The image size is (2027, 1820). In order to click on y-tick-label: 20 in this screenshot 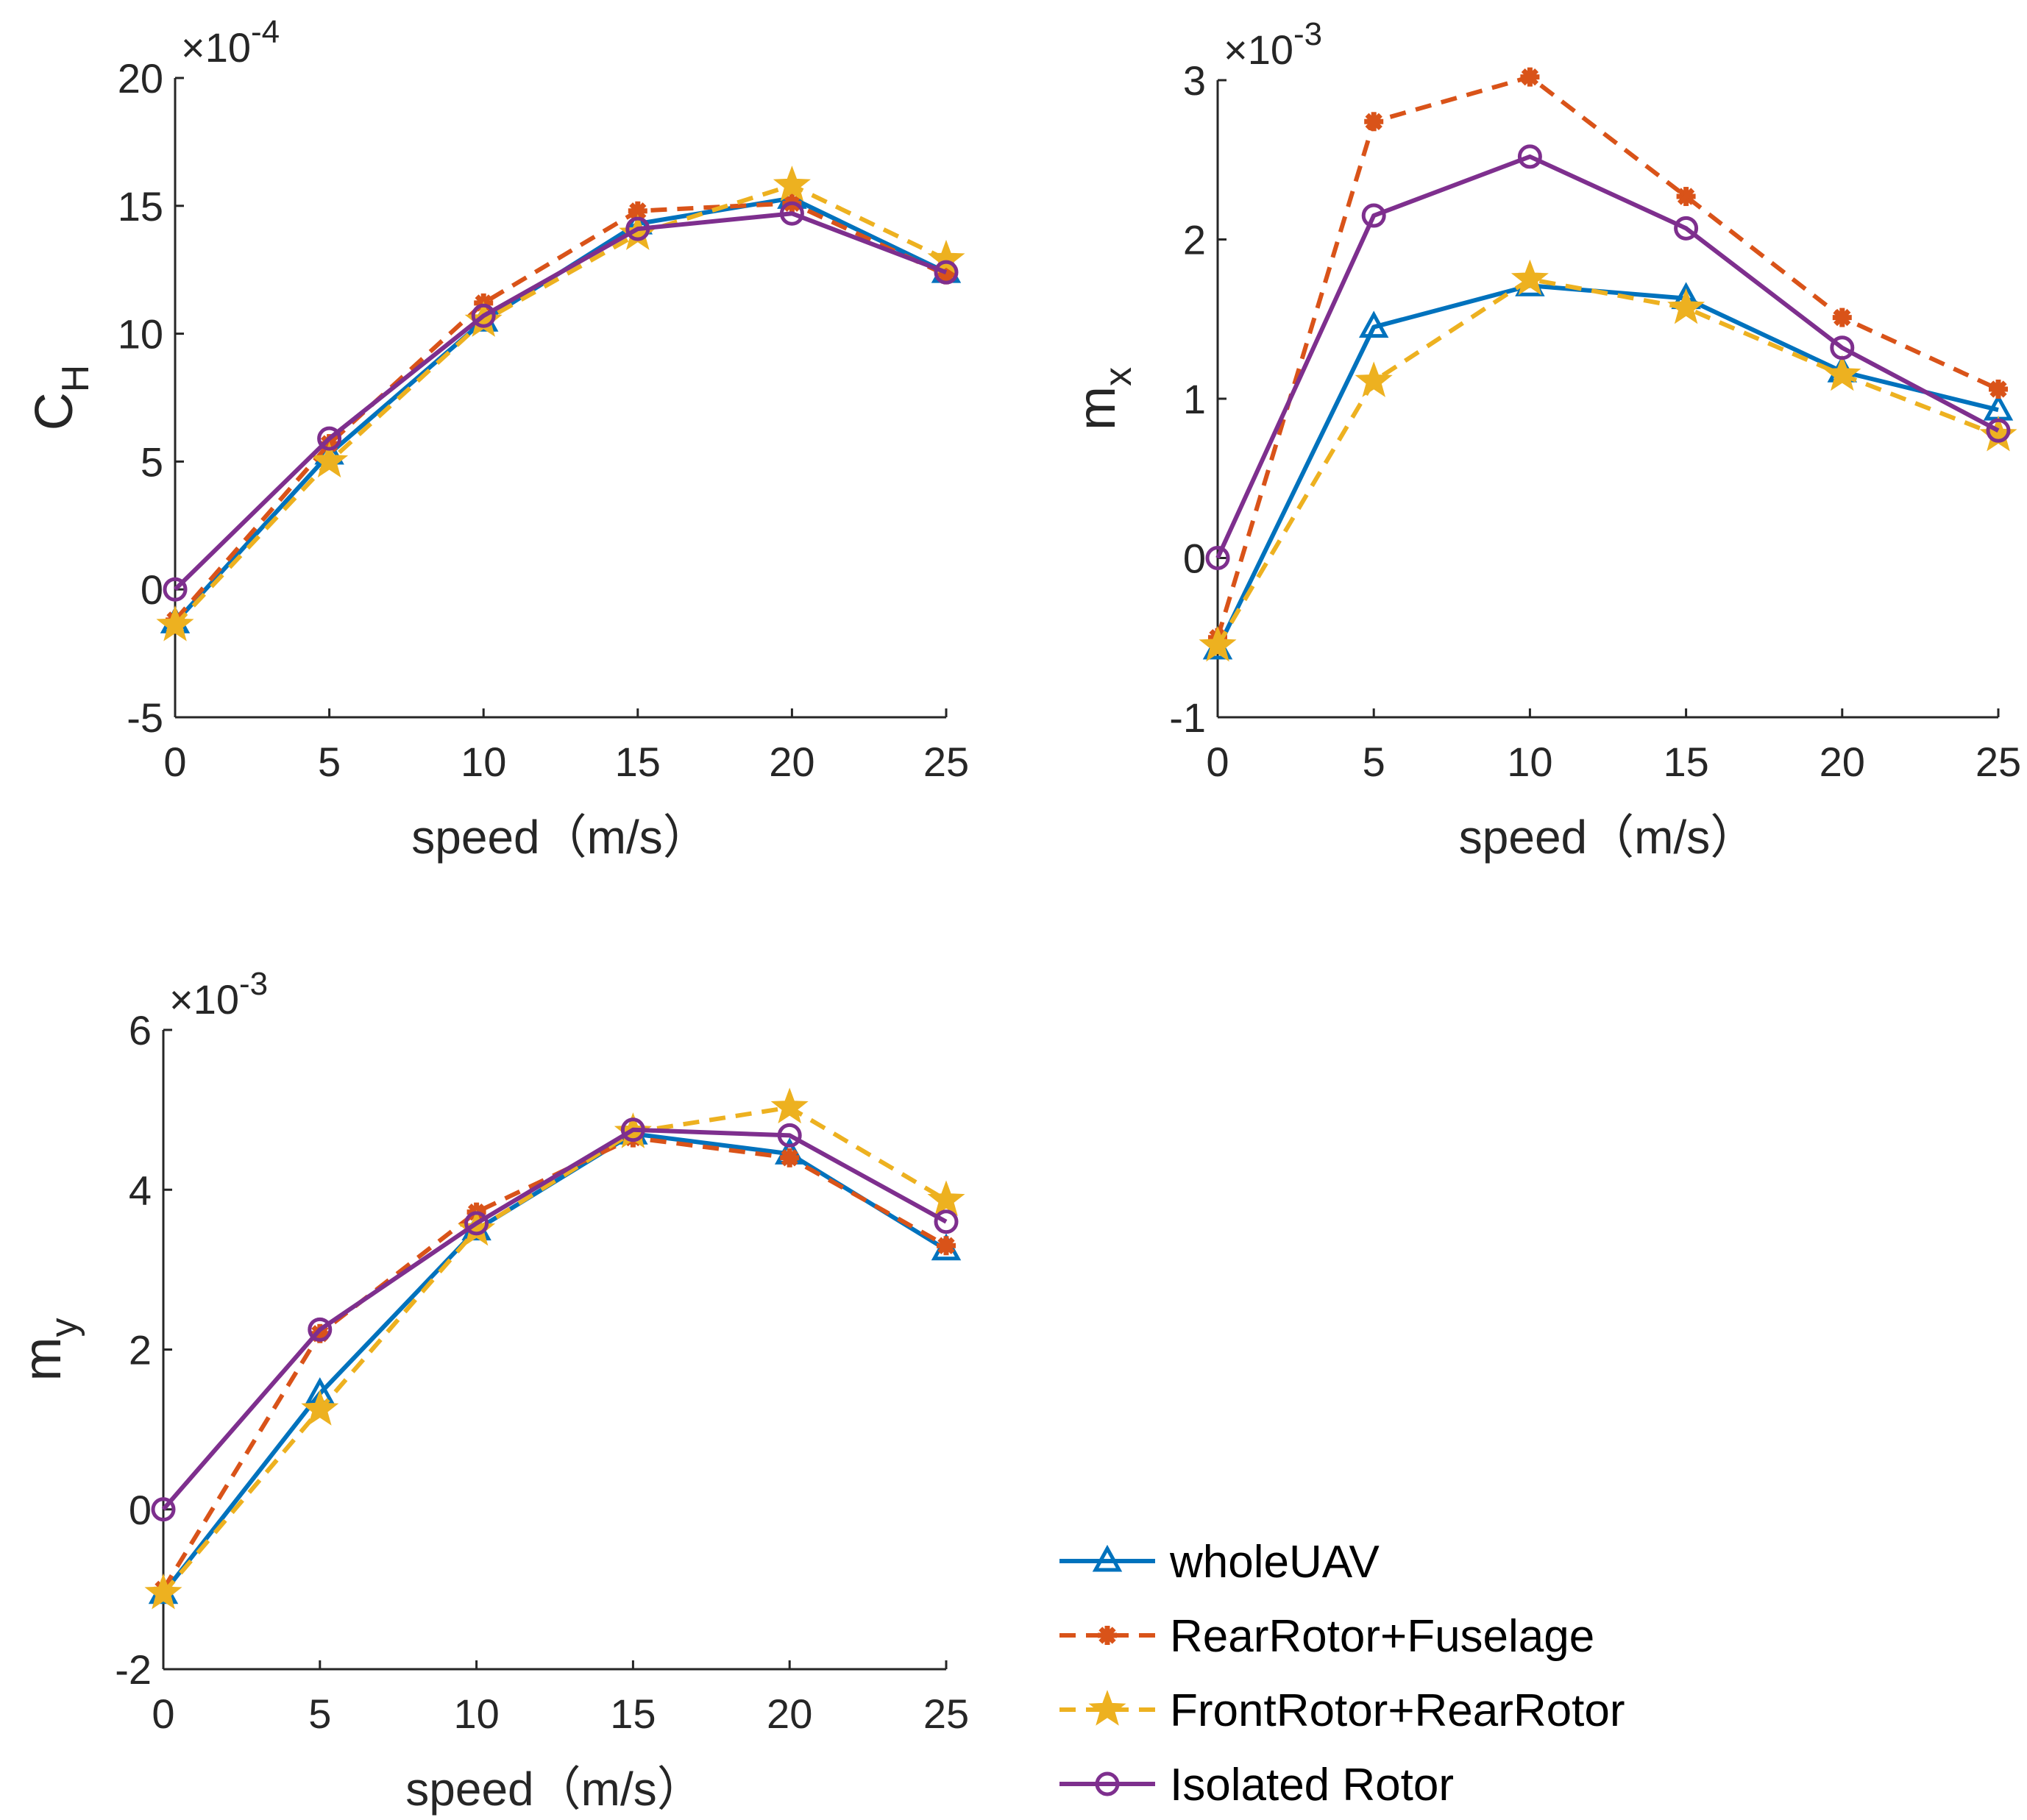, I will do `click(140, 79)`.